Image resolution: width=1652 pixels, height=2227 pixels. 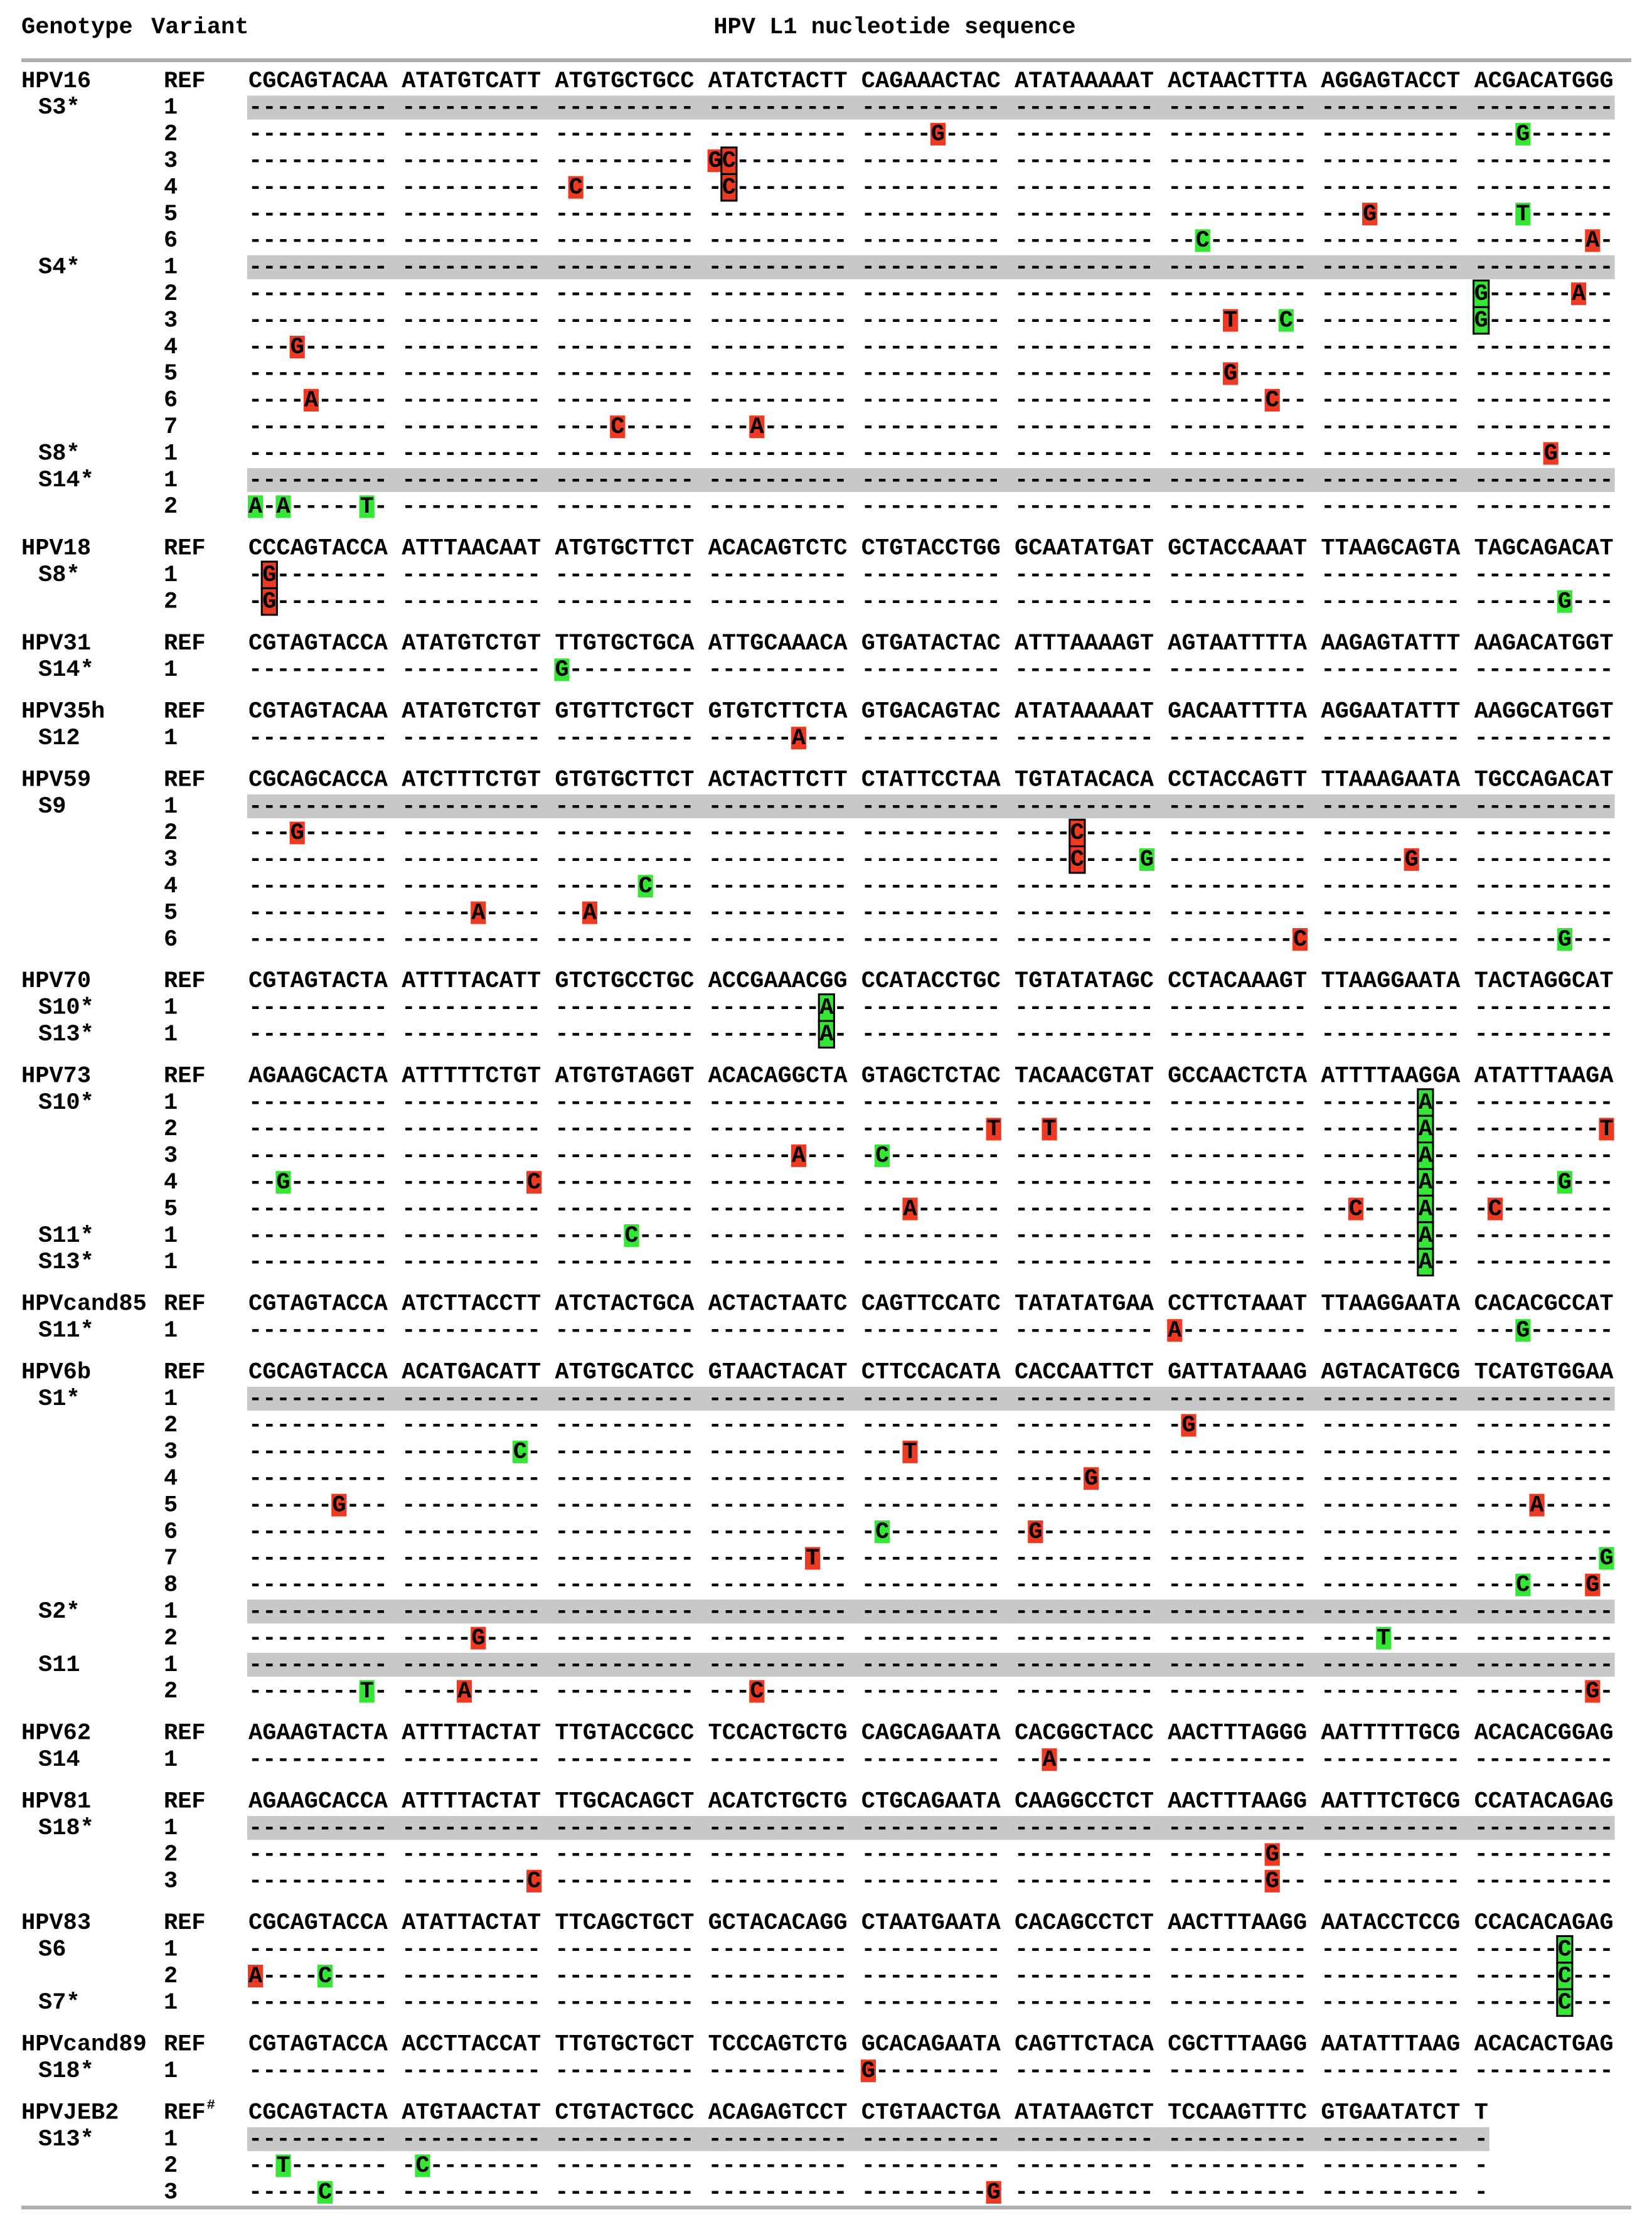 I want to click on sample-label: S3*, so click(x=59, y=108).